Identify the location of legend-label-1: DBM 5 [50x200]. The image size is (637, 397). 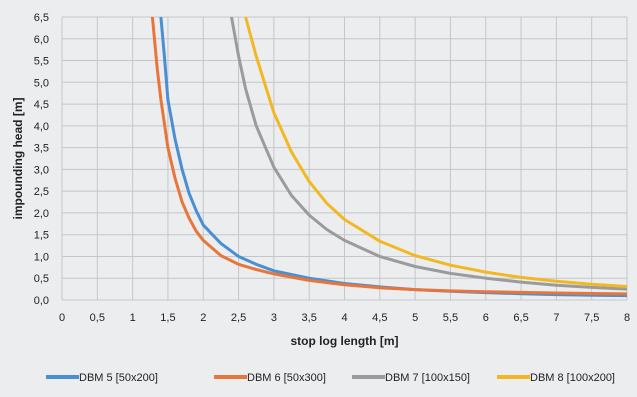
(118, 378).